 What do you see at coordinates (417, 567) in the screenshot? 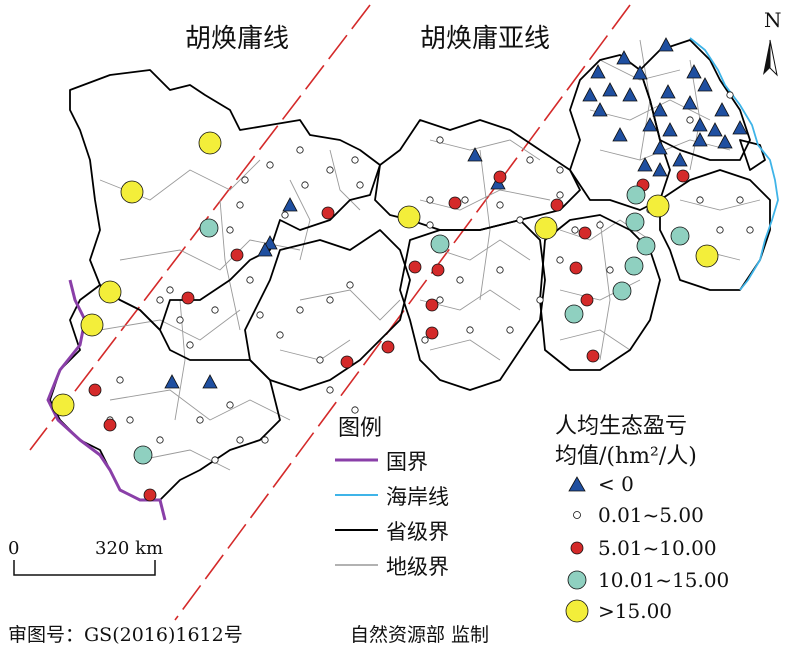
I see `legend-label-prefecture: 地级界` at bounding box center [417, 567].